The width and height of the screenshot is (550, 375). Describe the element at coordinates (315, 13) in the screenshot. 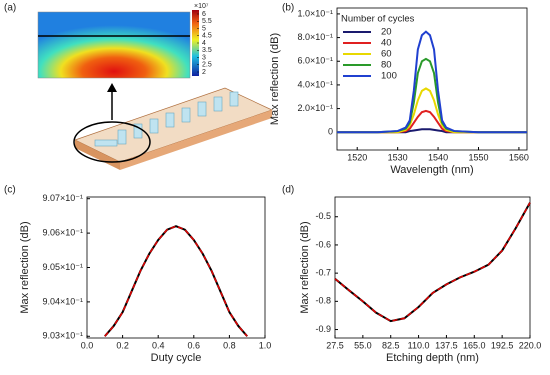

I see `y-tick-label: 1.0×10⁻¹` at that location.